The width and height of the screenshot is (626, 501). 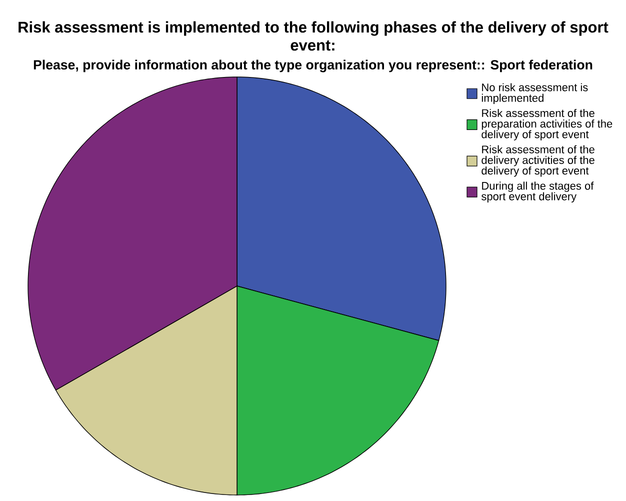 I want to click on chart-title: Risk assessment is implemented to the following phases of the delivery of sport event:, so click(x=313, y=36).